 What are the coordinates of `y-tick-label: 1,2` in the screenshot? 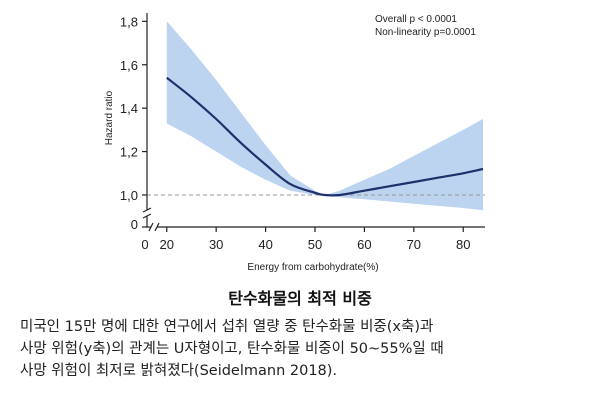 It's located at (129, 152).